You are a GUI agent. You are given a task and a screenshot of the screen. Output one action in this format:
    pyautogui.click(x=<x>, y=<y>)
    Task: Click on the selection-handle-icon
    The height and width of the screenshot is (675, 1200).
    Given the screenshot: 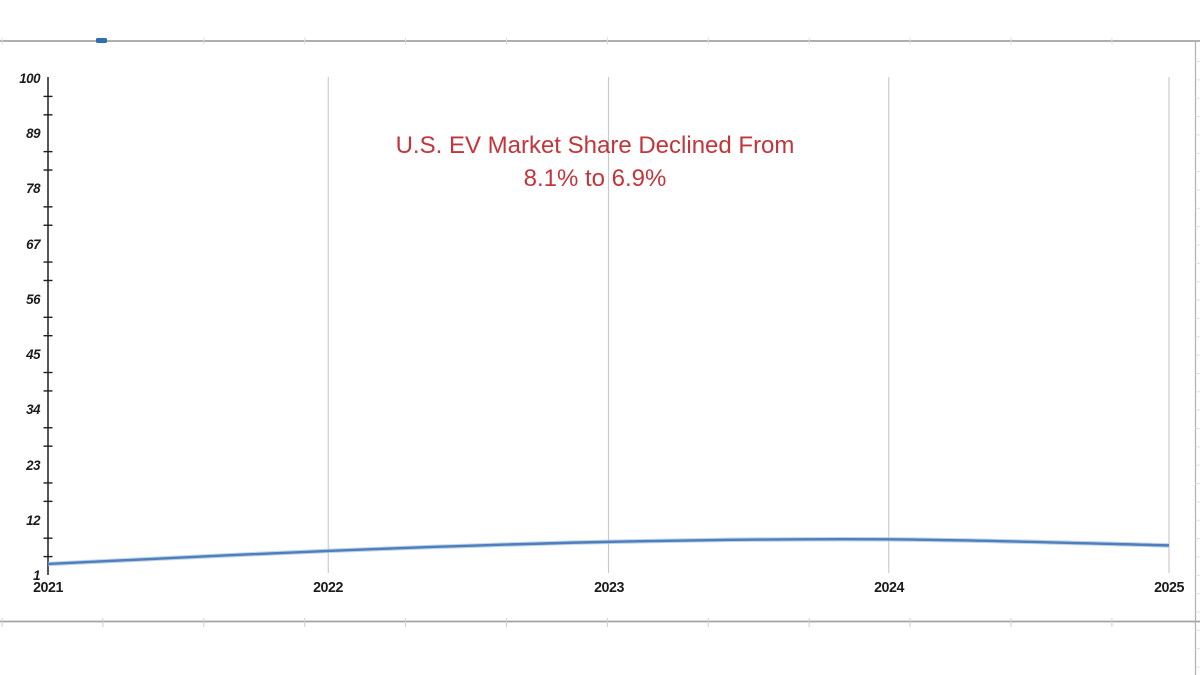 What is the action you would take?
    pyautogui.click(x=101, y=40)
    